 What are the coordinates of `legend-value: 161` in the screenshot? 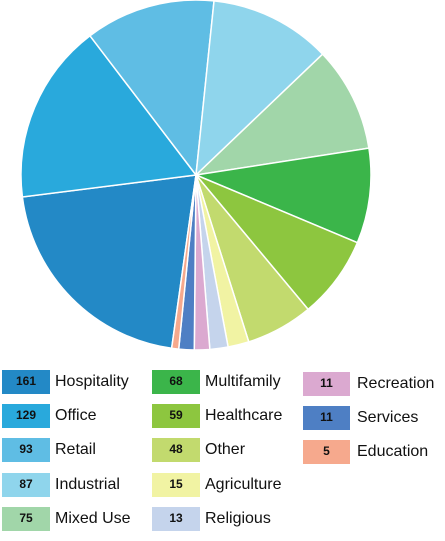 It's located at (26, 381).